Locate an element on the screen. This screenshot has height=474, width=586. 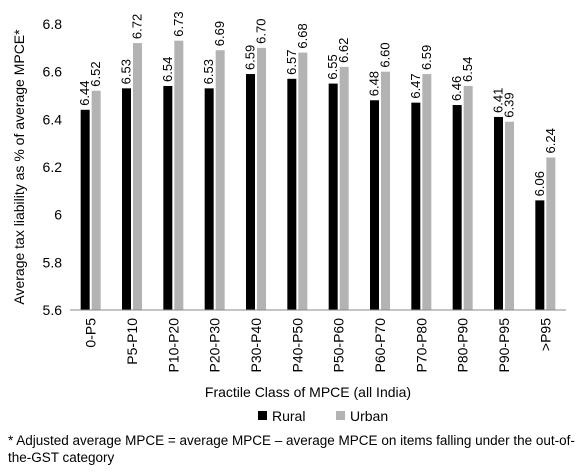
x-tick-label: P20-P30 is located at coordinates (215, 345).